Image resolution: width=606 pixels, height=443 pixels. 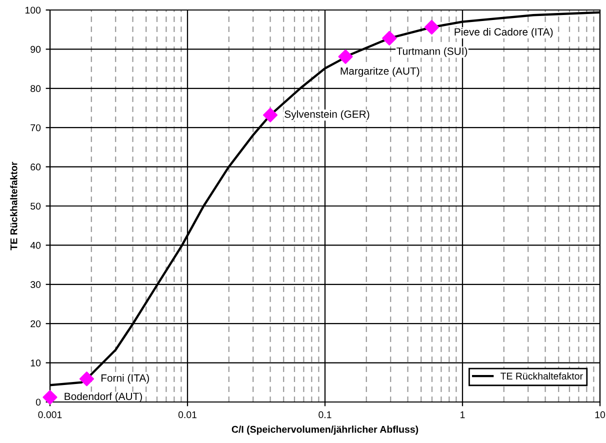 I want to click on annotation: Bodendorf (AUT), so click(x=103, y=397).